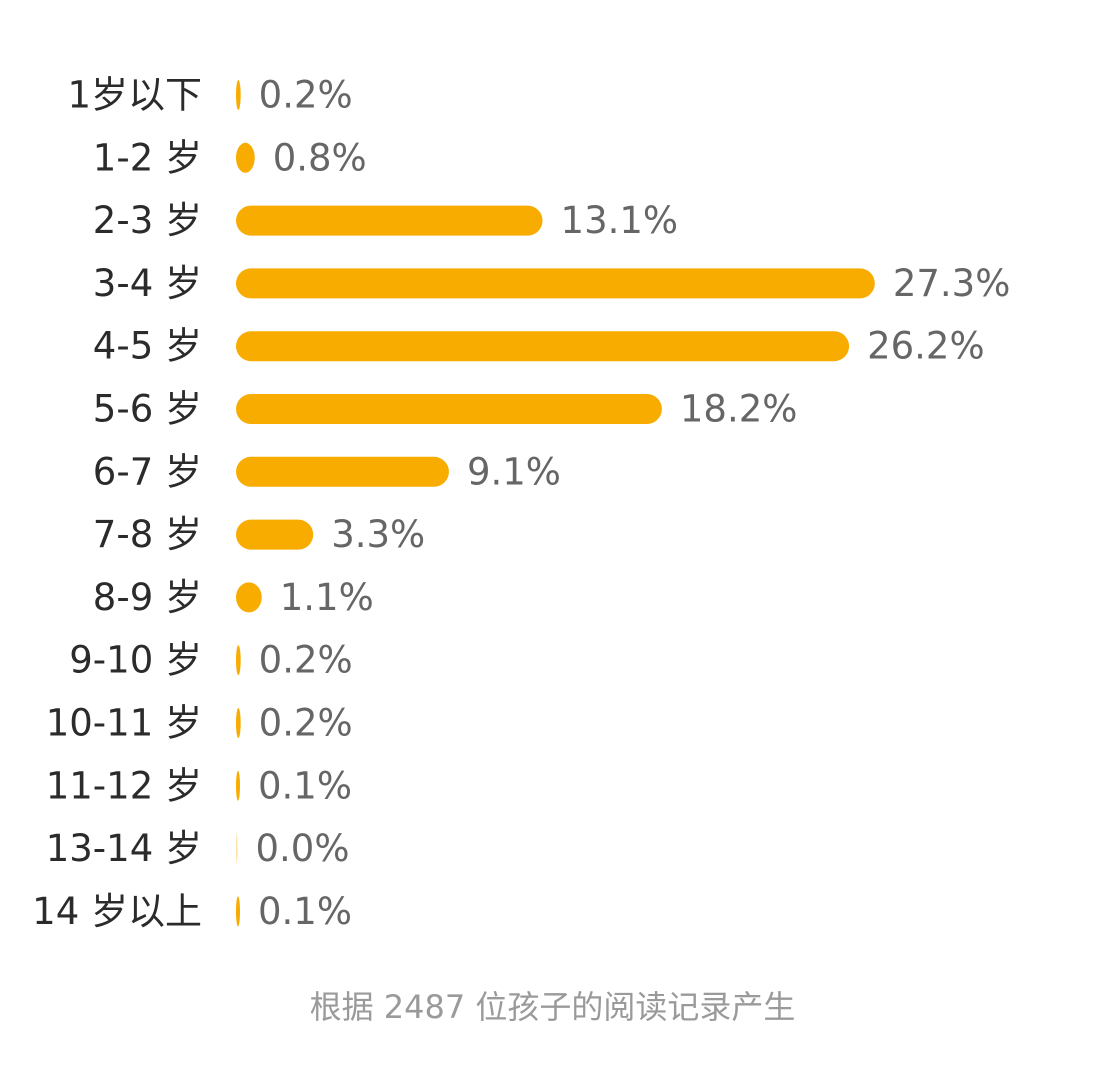  What do you see at coordinates (147, 220) in the screenshot?
I see `category-label: 2-3 岁` at bounding box center [147, 220].